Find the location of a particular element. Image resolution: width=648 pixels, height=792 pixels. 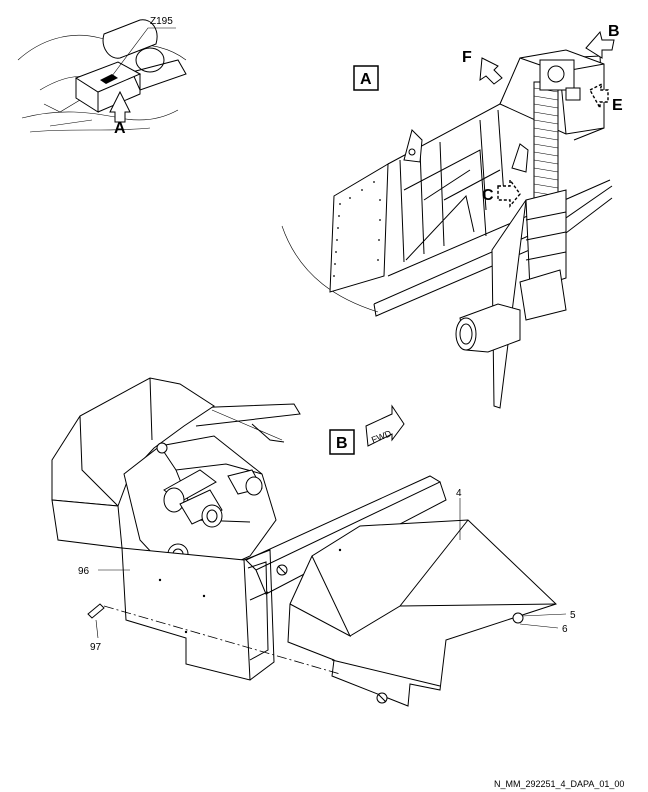

rivet-row is located at coordinates (357, 229).